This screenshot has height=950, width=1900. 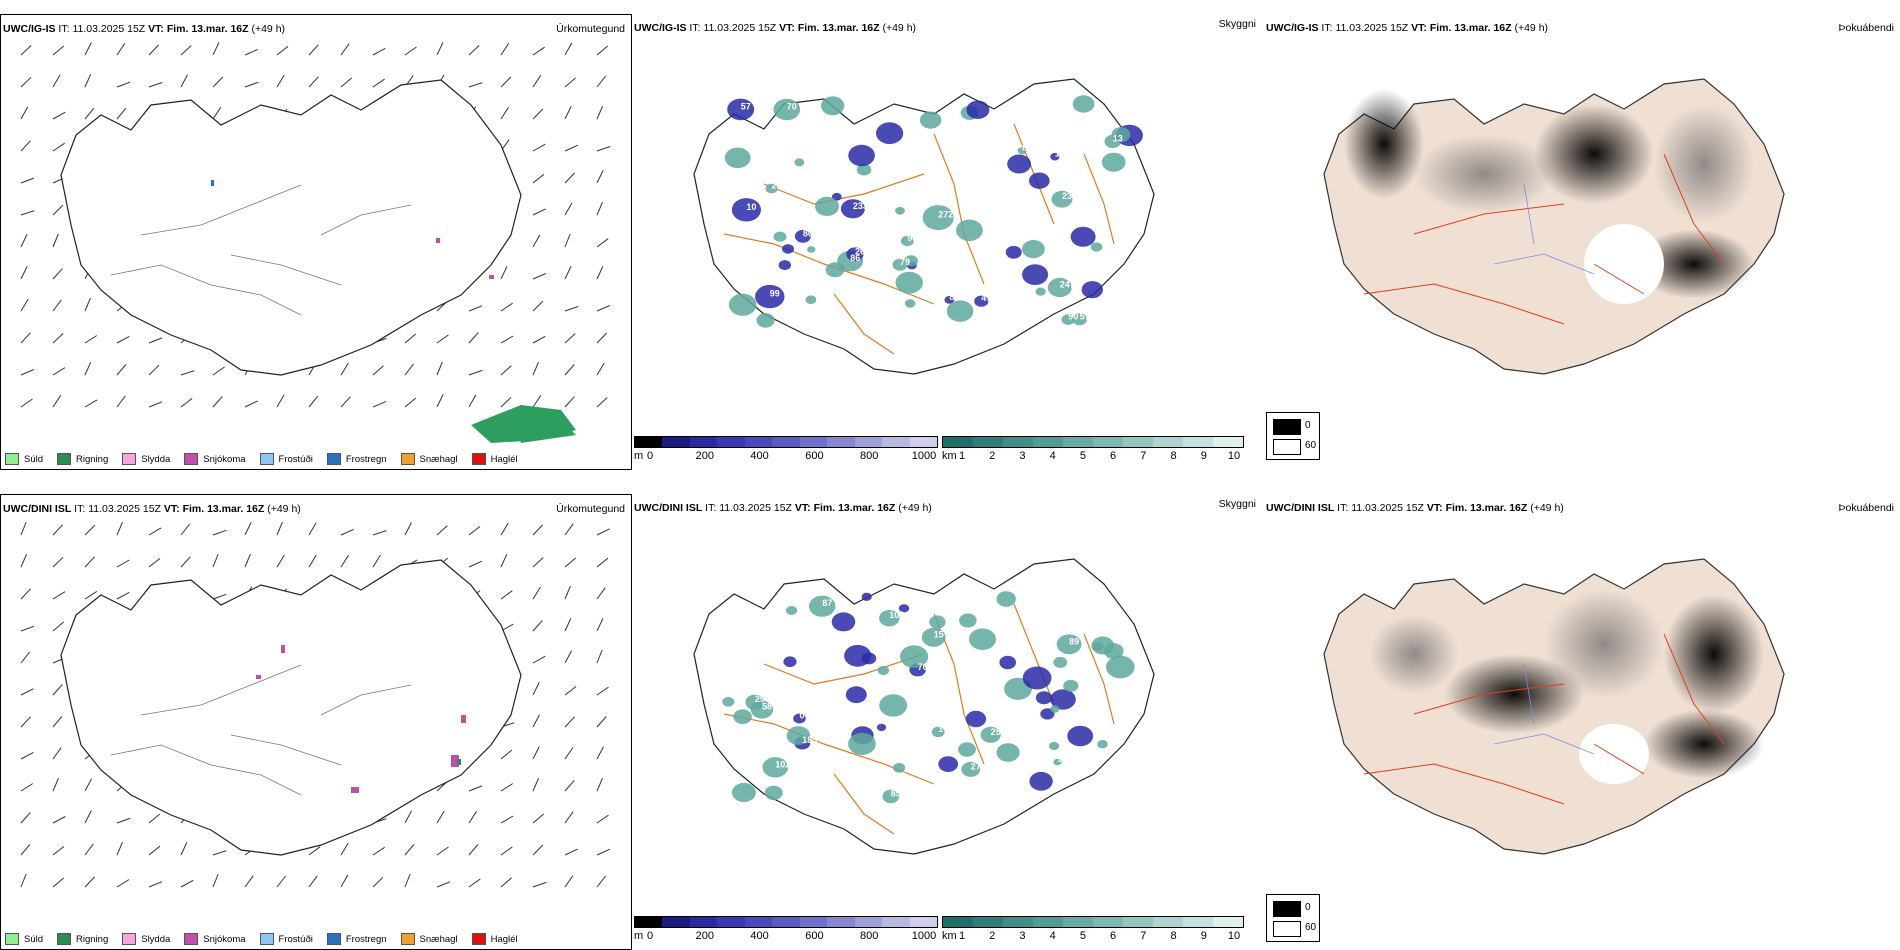 I want to click on legend-item: Haglél, so click(x=494, y=459).